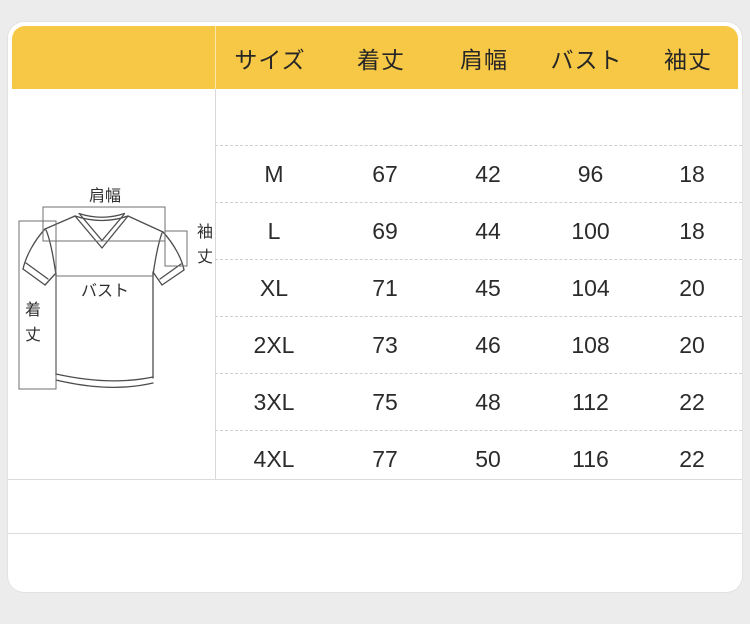 This screenshot has width=750, height=624. Describe the element at coordinates (590, 230) in the screenshot. I see `cell-bust: 100` at that location.